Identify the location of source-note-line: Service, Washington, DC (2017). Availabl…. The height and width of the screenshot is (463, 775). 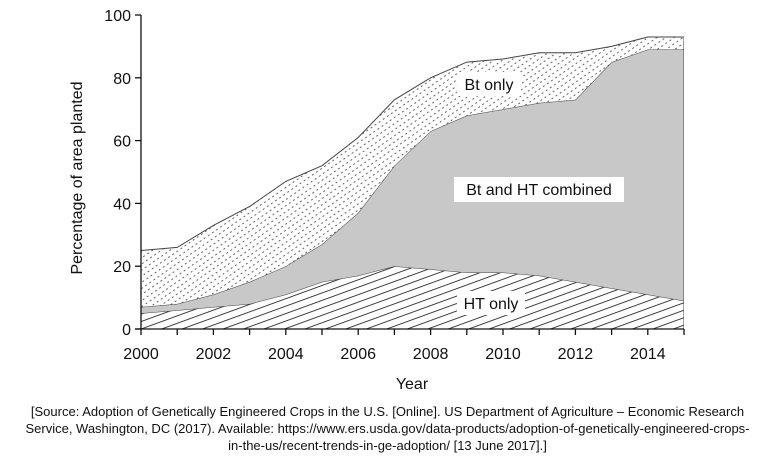
(387, 428).